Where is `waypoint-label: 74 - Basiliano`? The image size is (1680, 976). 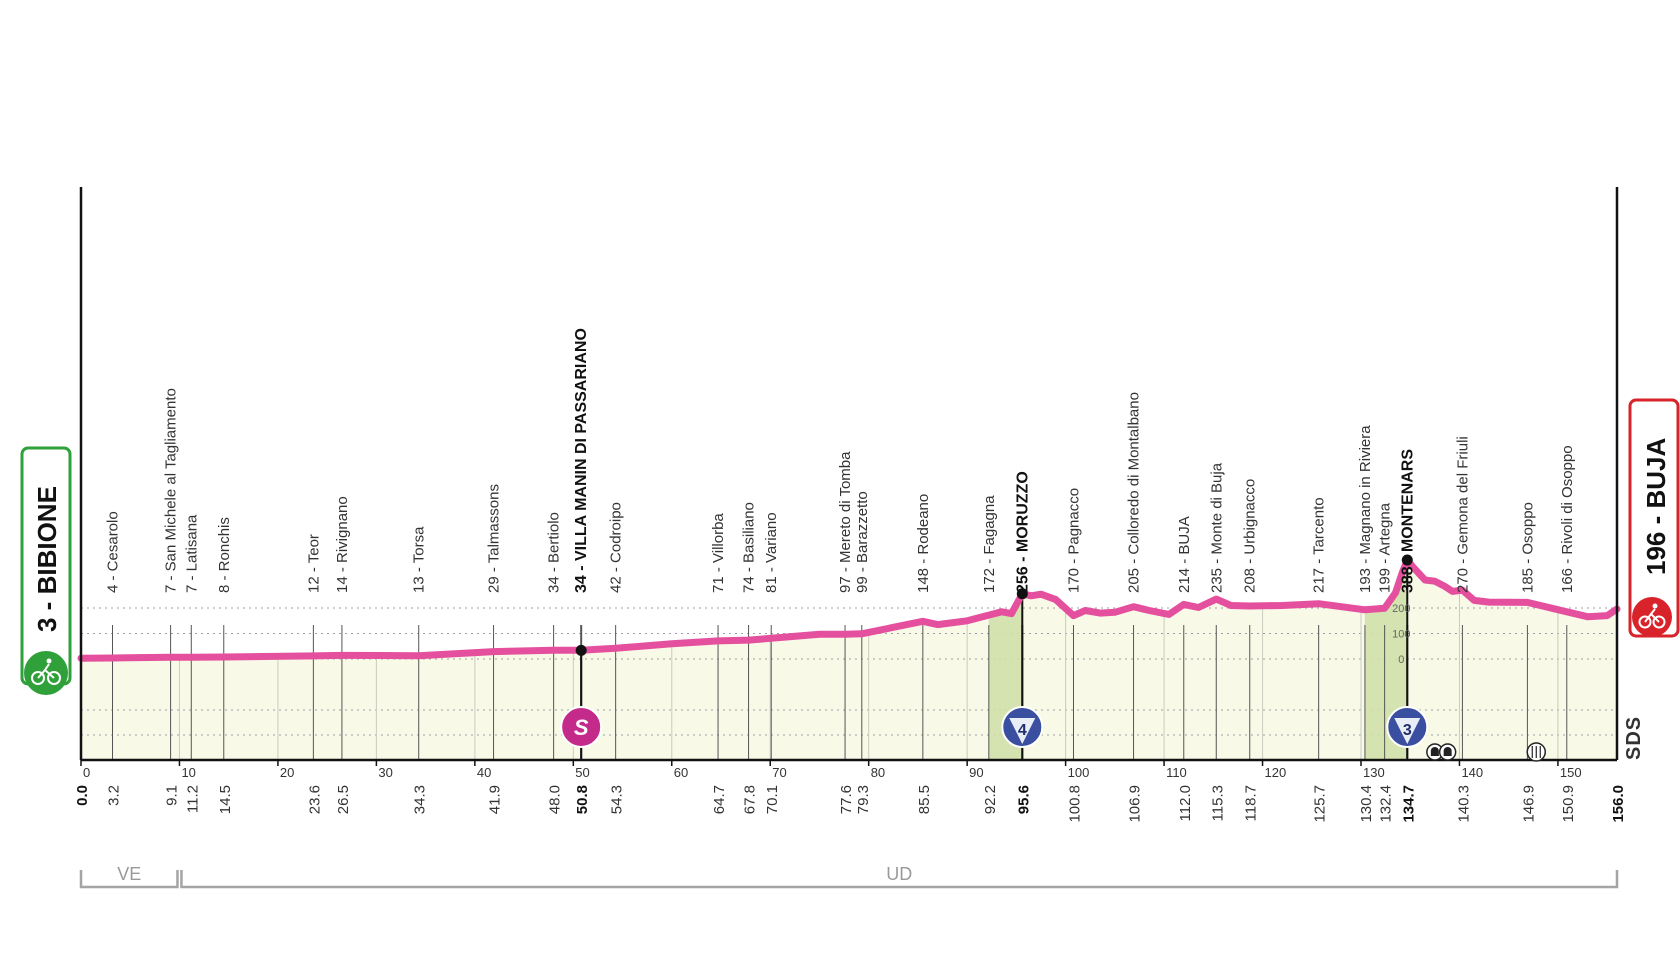 waypoint-label: 74 - Basiliano is located at coordinates (749, 547).